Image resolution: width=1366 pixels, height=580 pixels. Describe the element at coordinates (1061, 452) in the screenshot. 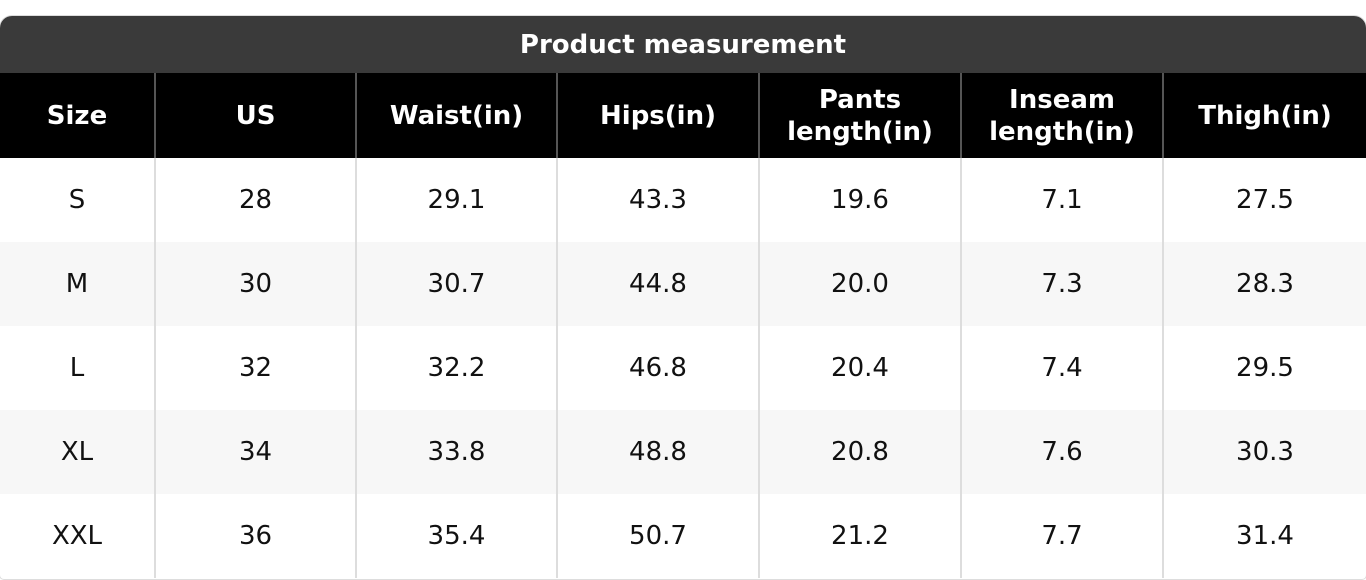

I see `table-cell: 7.6` at that location.